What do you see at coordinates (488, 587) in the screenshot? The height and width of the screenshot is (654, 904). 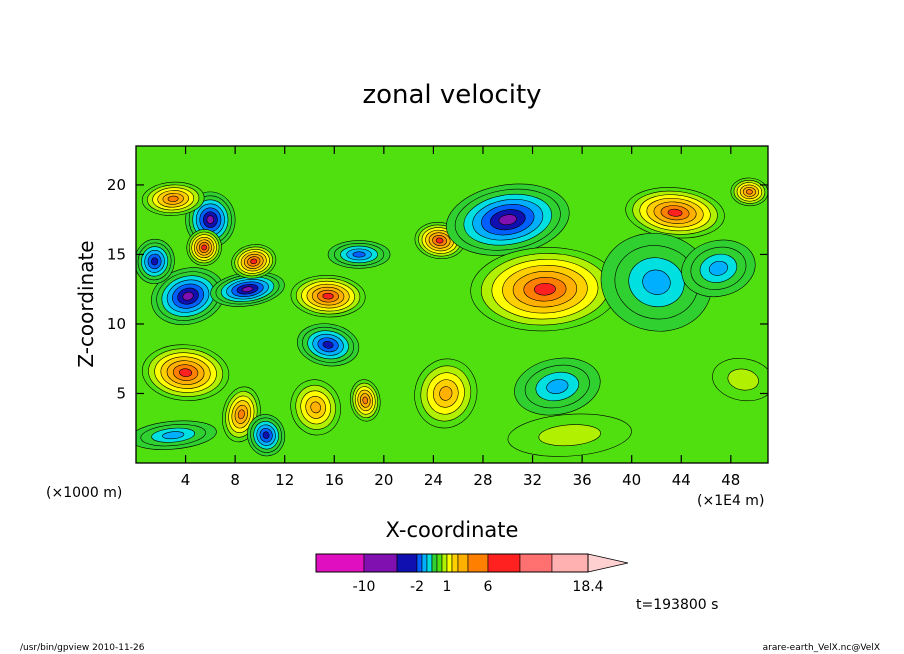 I see `colorbar-tick-label: 6` at bounding box center [488, 587].